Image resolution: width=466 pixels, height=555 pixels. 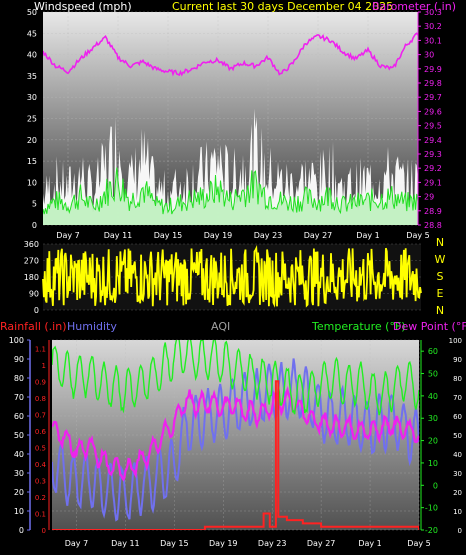 I want to click on label-current: Current last 30 days December 04 2025, so click(x=282, y=6).